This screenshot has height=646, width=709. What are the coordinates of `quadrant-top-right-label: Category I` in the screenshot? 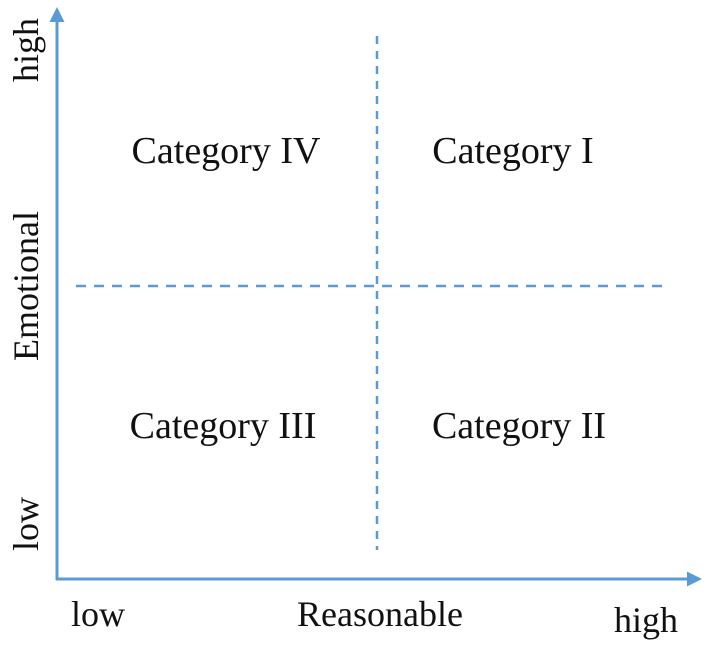 It's located at (512, 151).